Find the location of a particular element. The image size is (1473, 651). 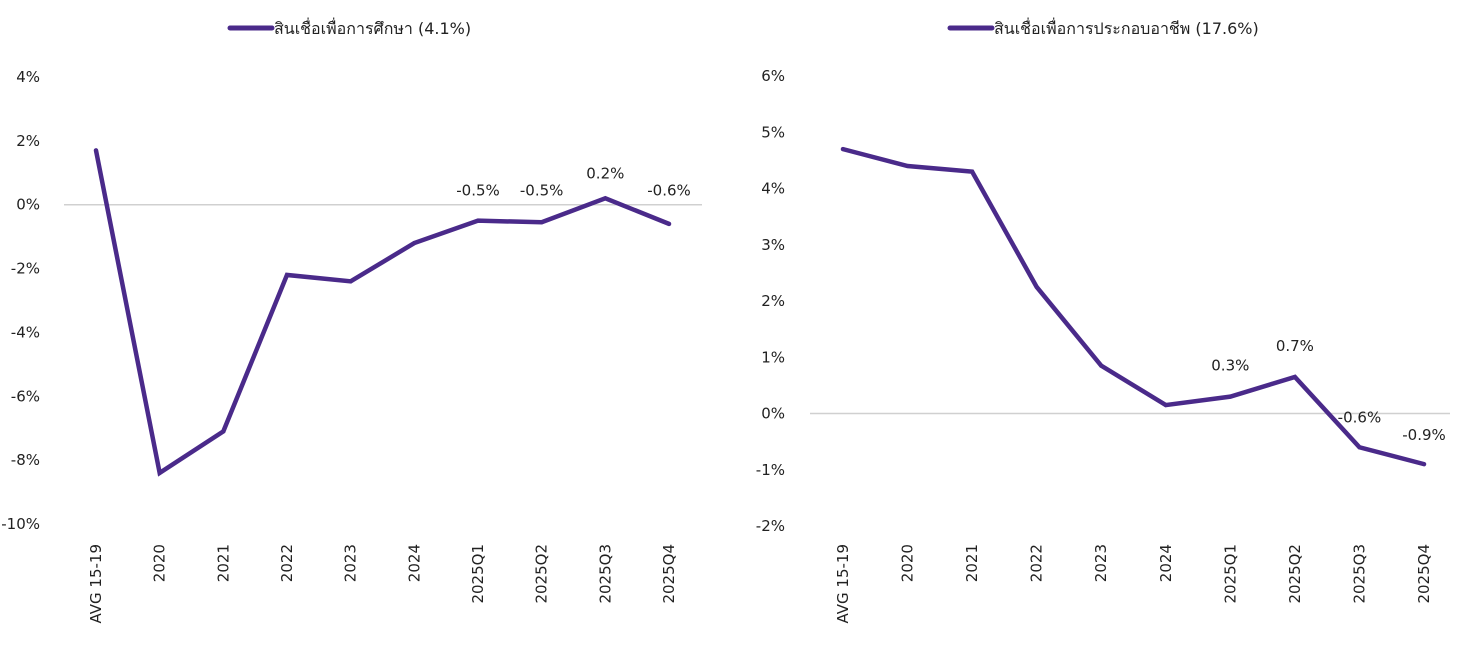

legend-label: สินเชื่อเพื่อการประกอบอาชีพ (17.6%) is located at coordinates (1126, 27).